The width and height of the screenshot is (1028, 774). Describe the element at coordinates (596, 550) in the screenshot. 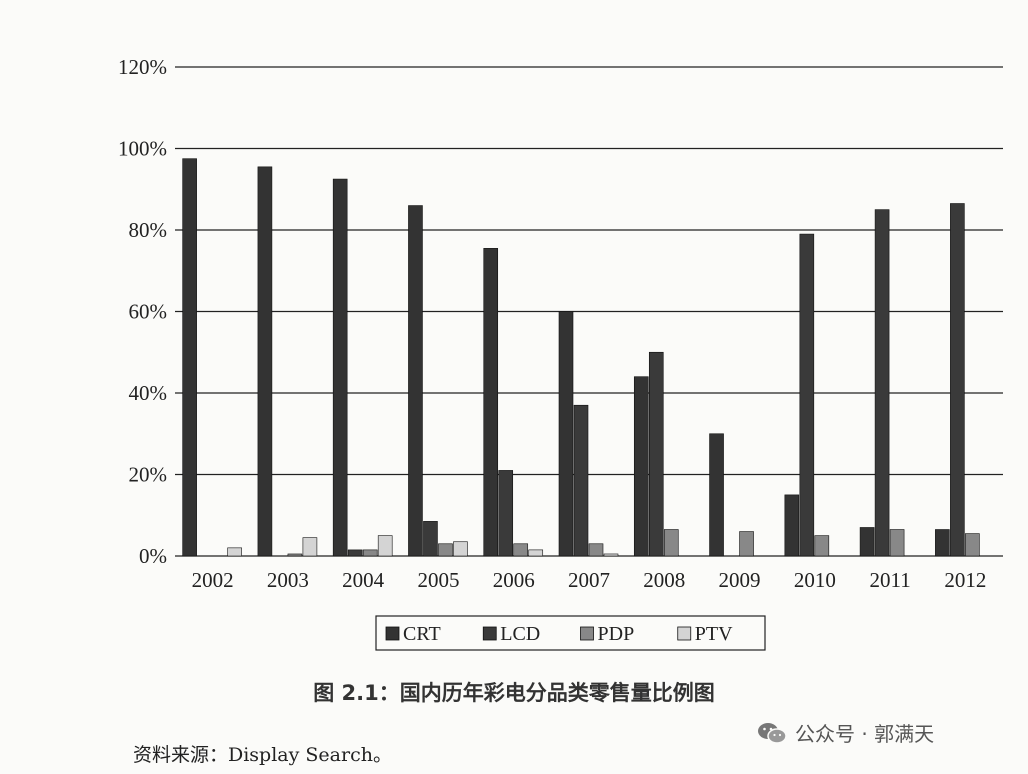

I see `bar-pdp-2007` at that location.